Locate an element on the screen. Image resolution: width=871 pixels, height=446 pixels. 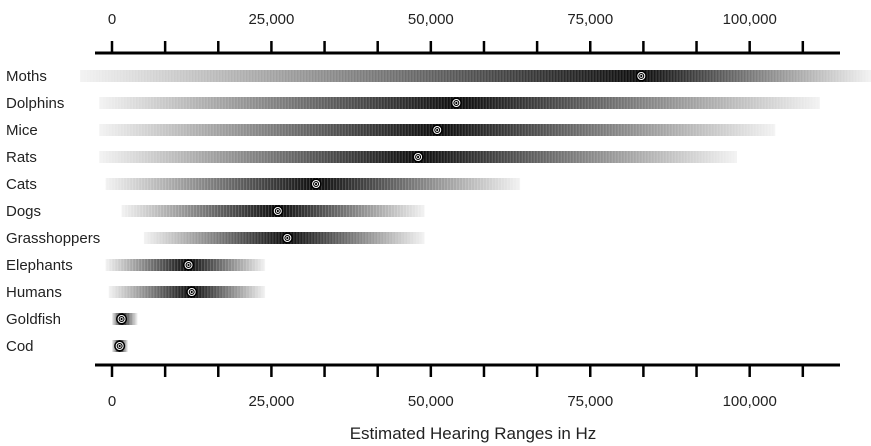
range-bar-rats is located at coordinates (417, 157).